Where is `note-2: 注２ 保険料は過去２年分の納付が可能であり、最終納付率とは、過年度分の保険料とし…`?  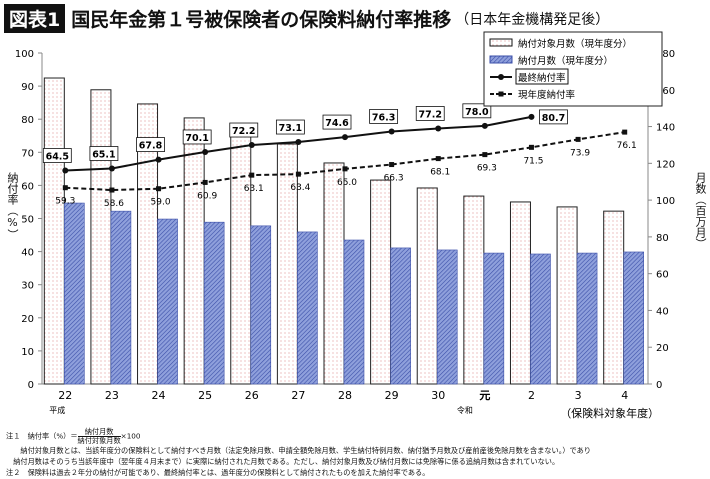 note-2: 注２ 保険料は過去２年分の納付が可能であり、最終納付率とは、過年度分の保険料とし… is located at coordinates (218, 472).